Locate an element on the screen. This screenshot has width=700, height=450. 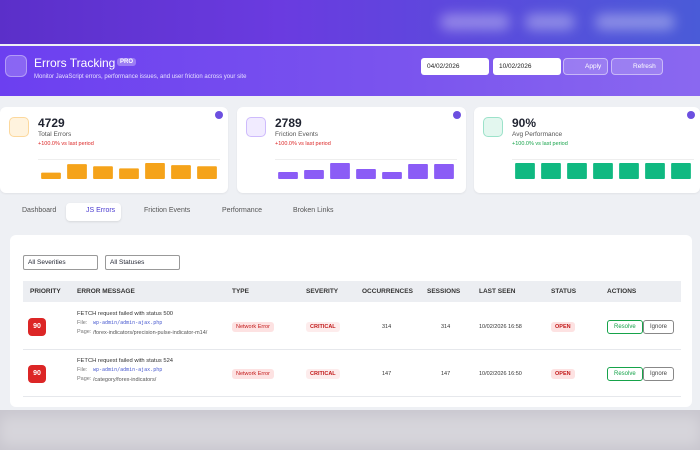
tab: Broken Links is located at coordinates (313, 210).